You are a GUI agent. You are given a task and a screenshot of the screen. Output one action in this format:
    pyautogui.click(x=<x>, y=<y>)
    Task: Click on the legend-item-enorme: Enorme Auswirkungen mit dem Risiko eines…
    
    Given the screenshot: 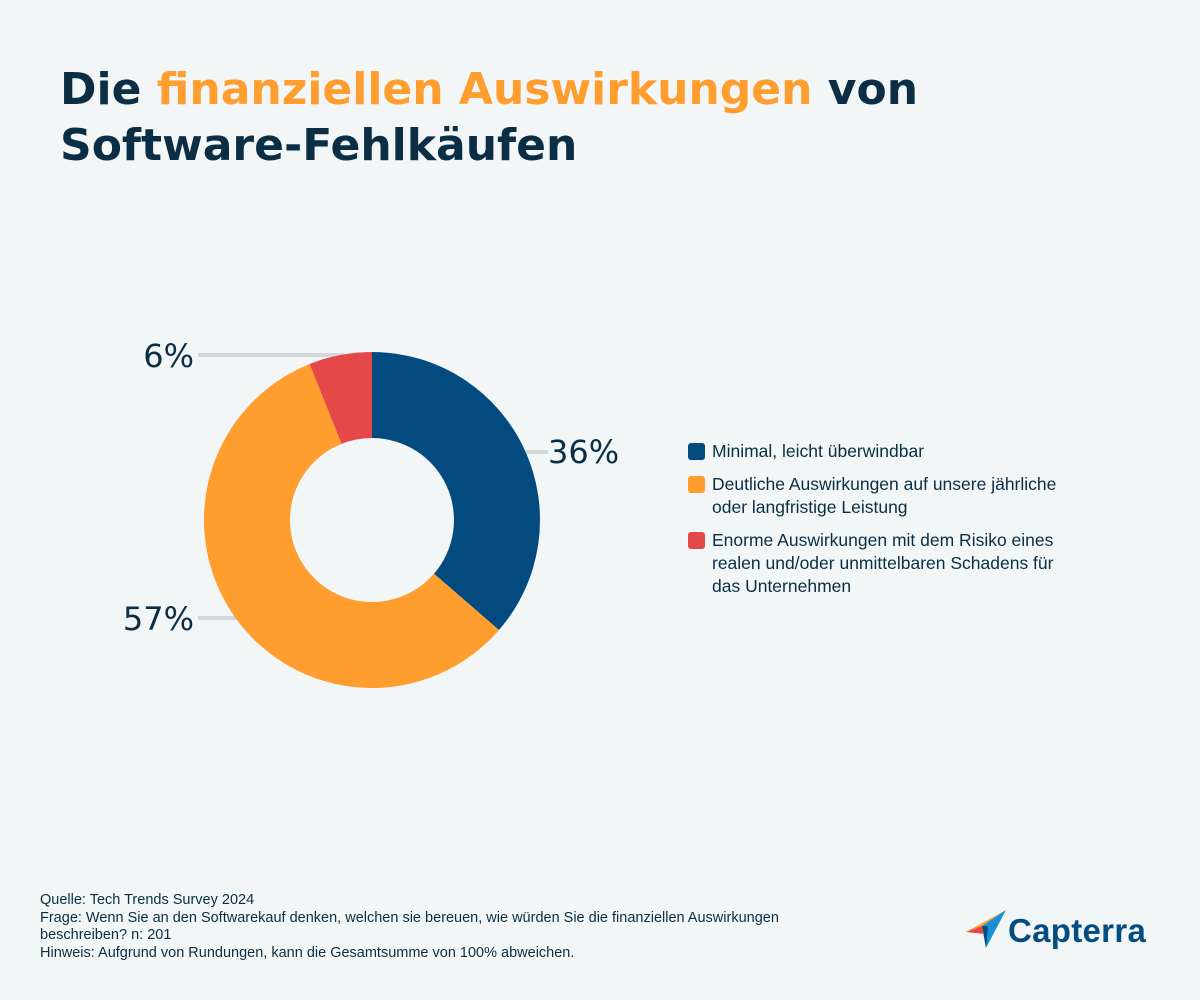 What is the action you would take?
    pyautogui.click(x=898, y=563)
    